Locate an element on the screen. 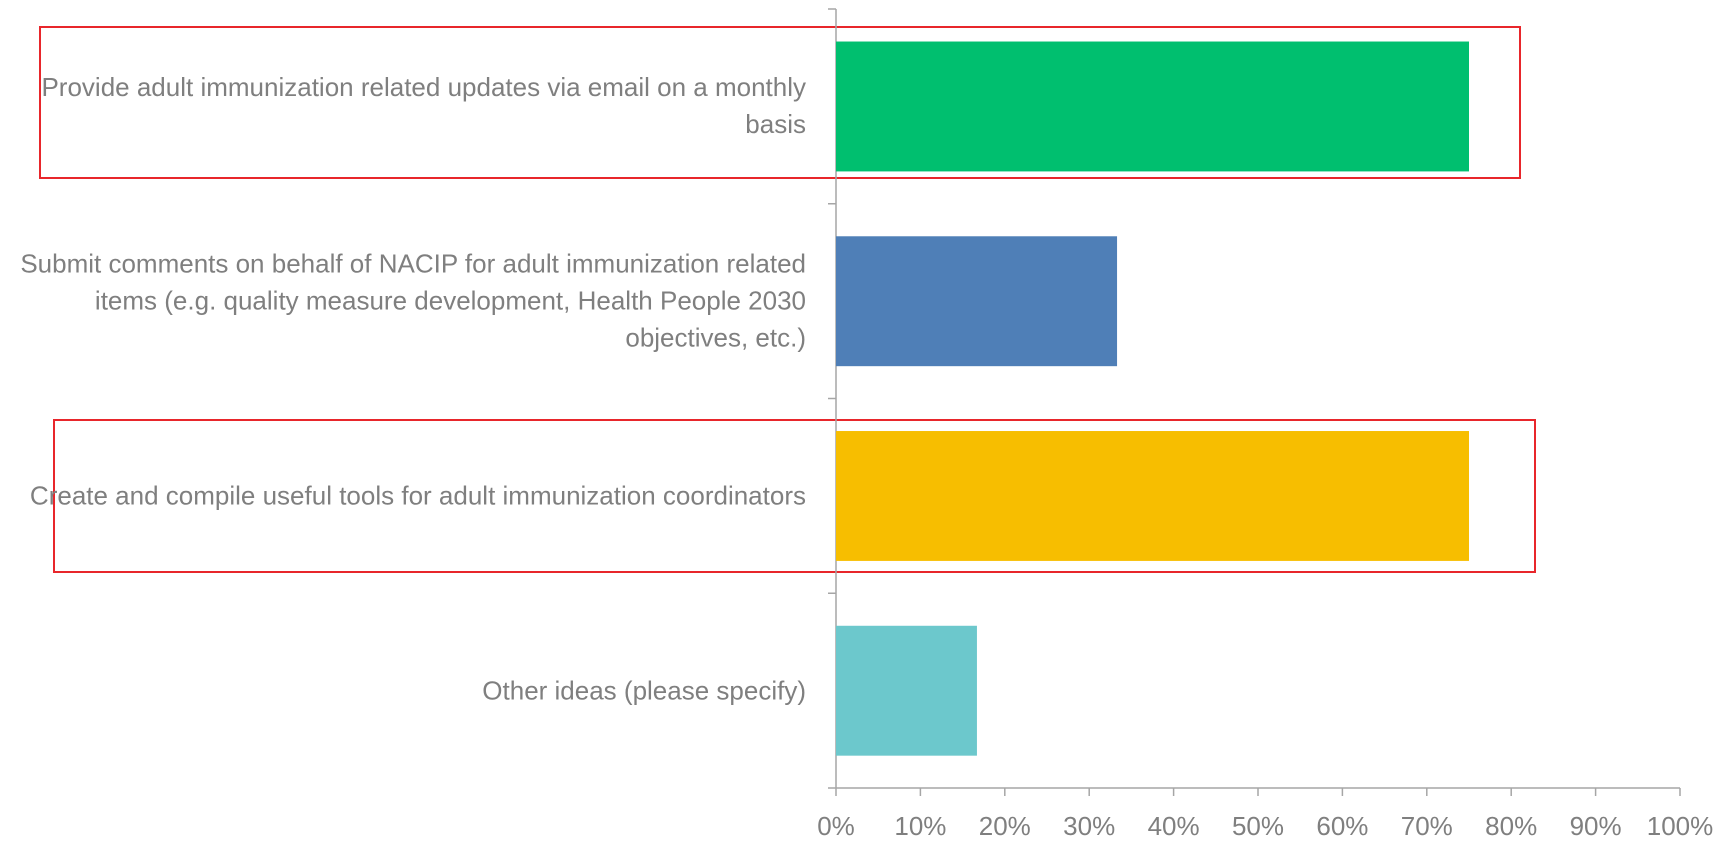 The height and width of the screenshot is (842, 1726). x-tick-label: 60% is located at coordinates (1342, 826).